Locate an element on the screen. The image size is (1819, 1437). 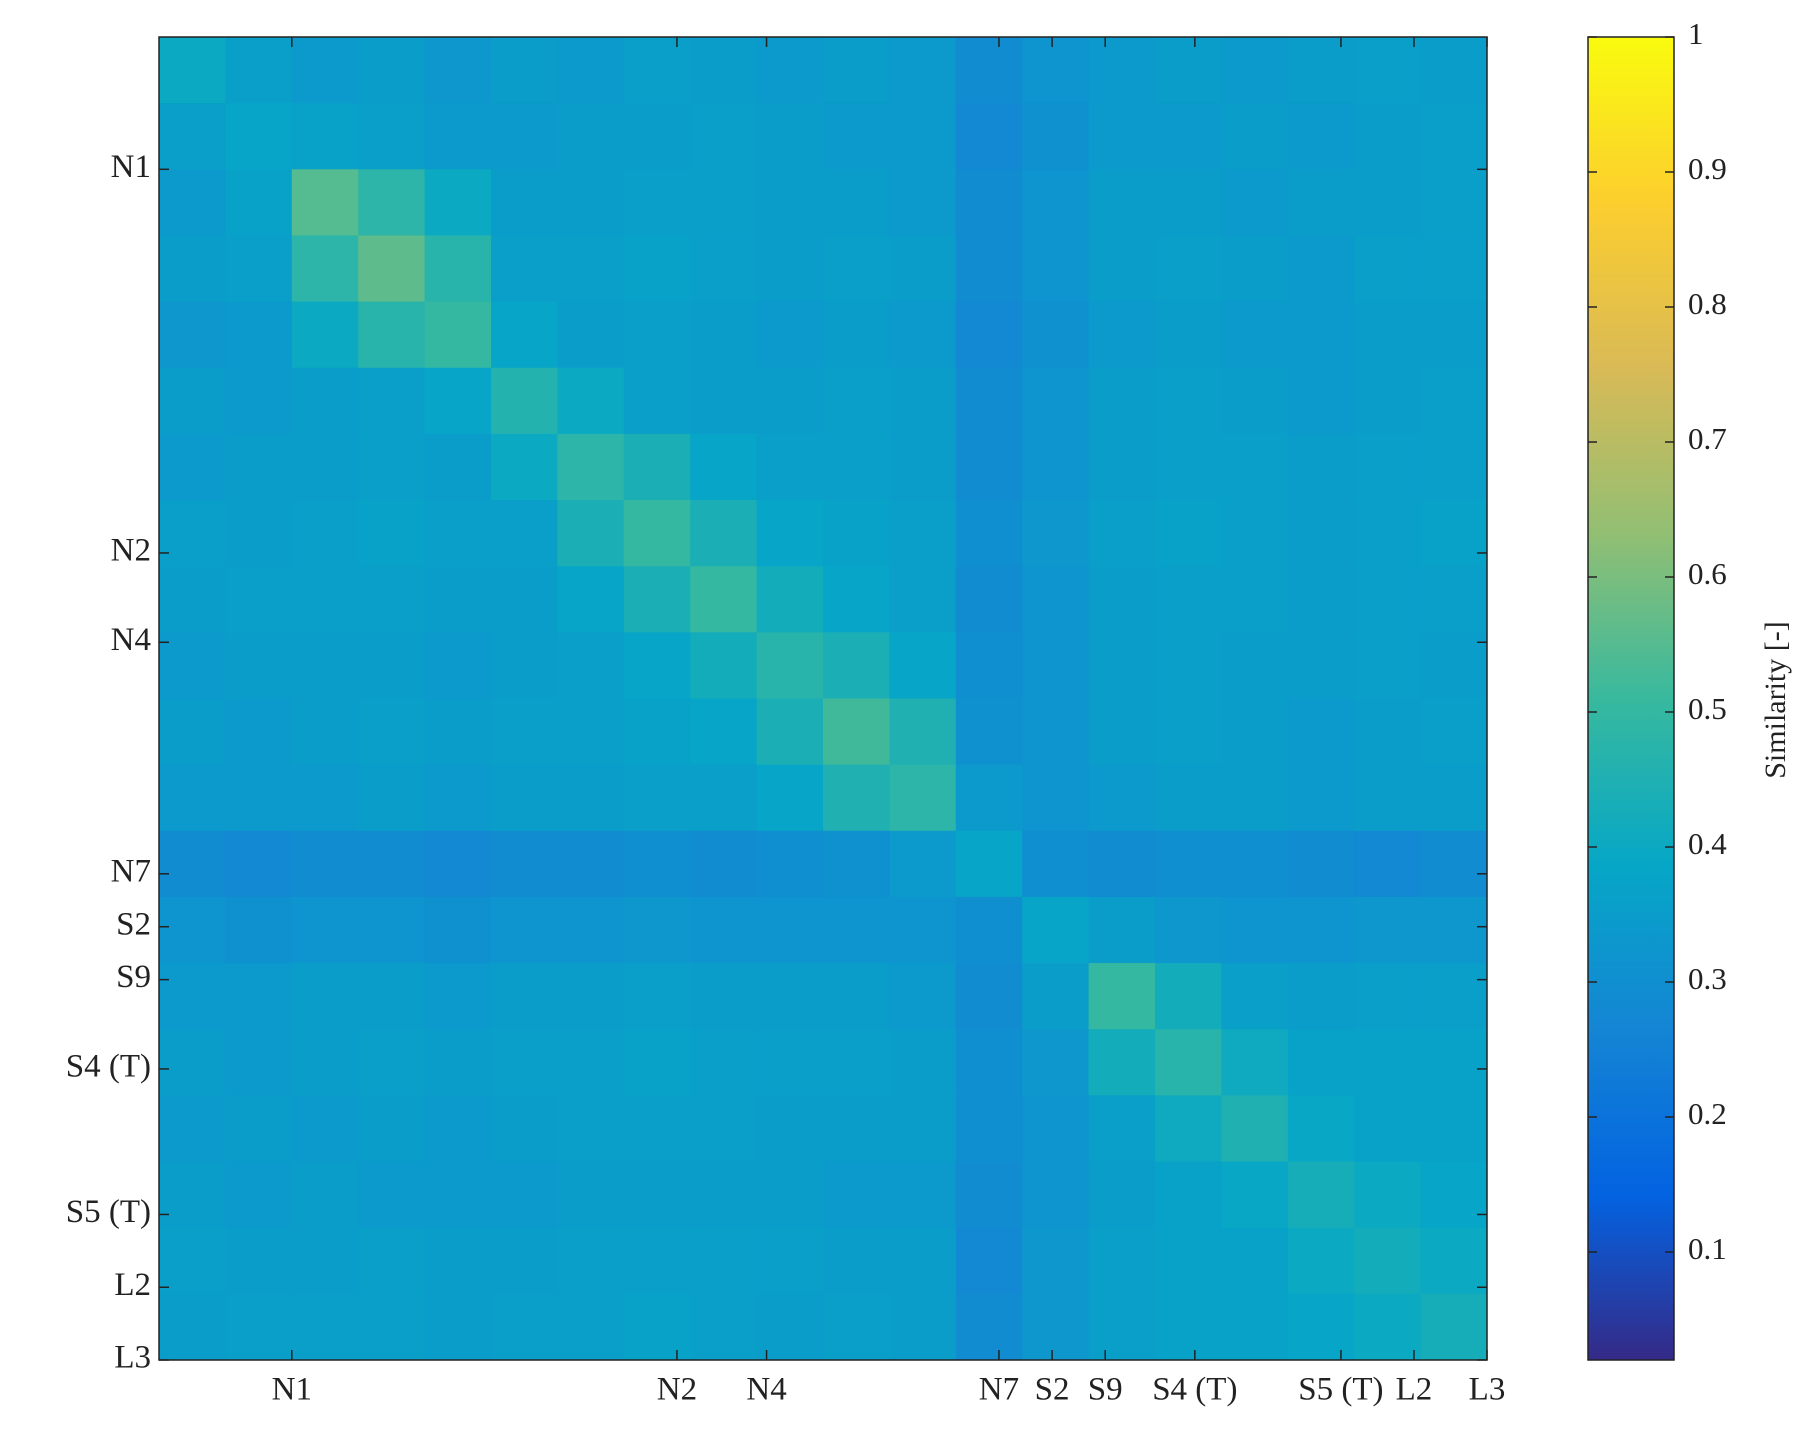
colorbar-tick-label: 0.7 is located at coordinates (1707, 438).